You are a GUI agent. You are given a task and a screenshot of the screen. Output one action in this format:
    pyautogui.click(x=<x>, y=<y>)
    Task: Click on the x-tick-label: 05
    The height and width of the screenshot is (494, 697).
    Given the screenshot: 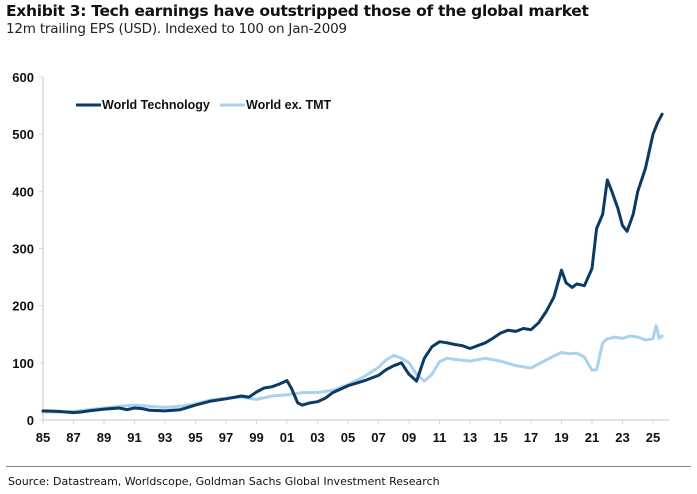 What is the action you would take?
    pyautogui.click(x=348, y=437)
    